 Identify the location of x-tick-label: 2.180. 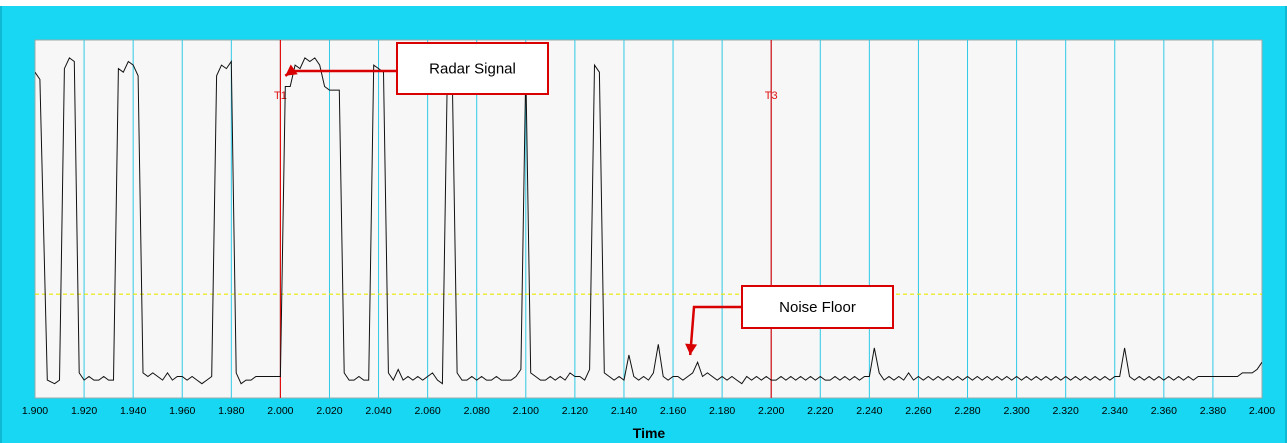
(722, 411).